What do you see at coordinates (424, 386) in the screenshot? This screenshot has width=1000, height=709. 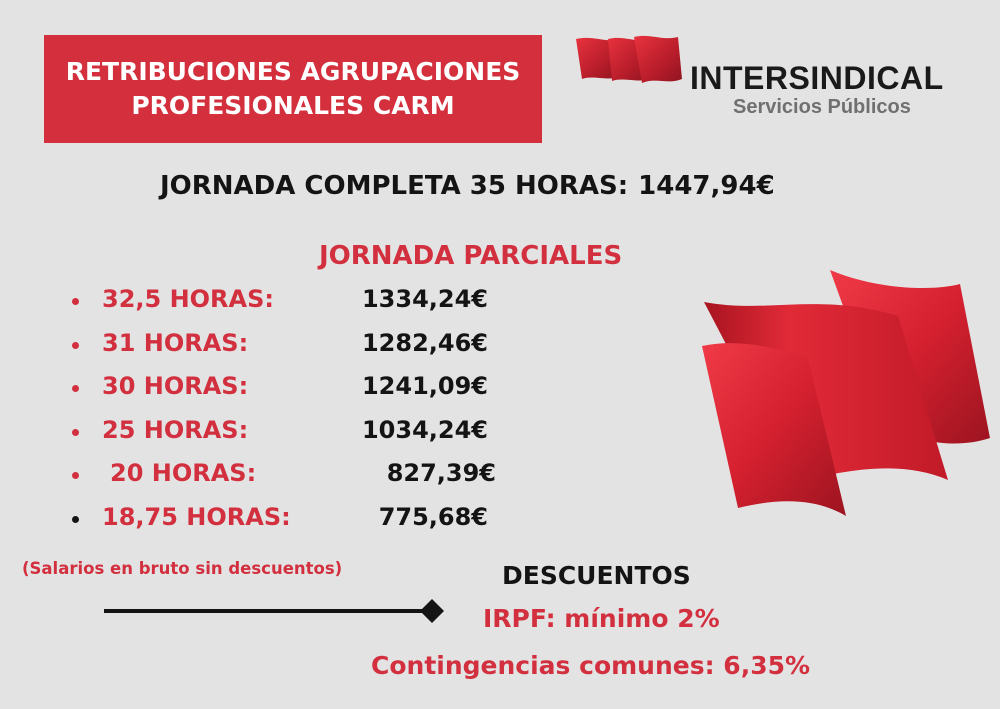 I see `rate-amount: 1241,09€` at bounding box center [424, 386].